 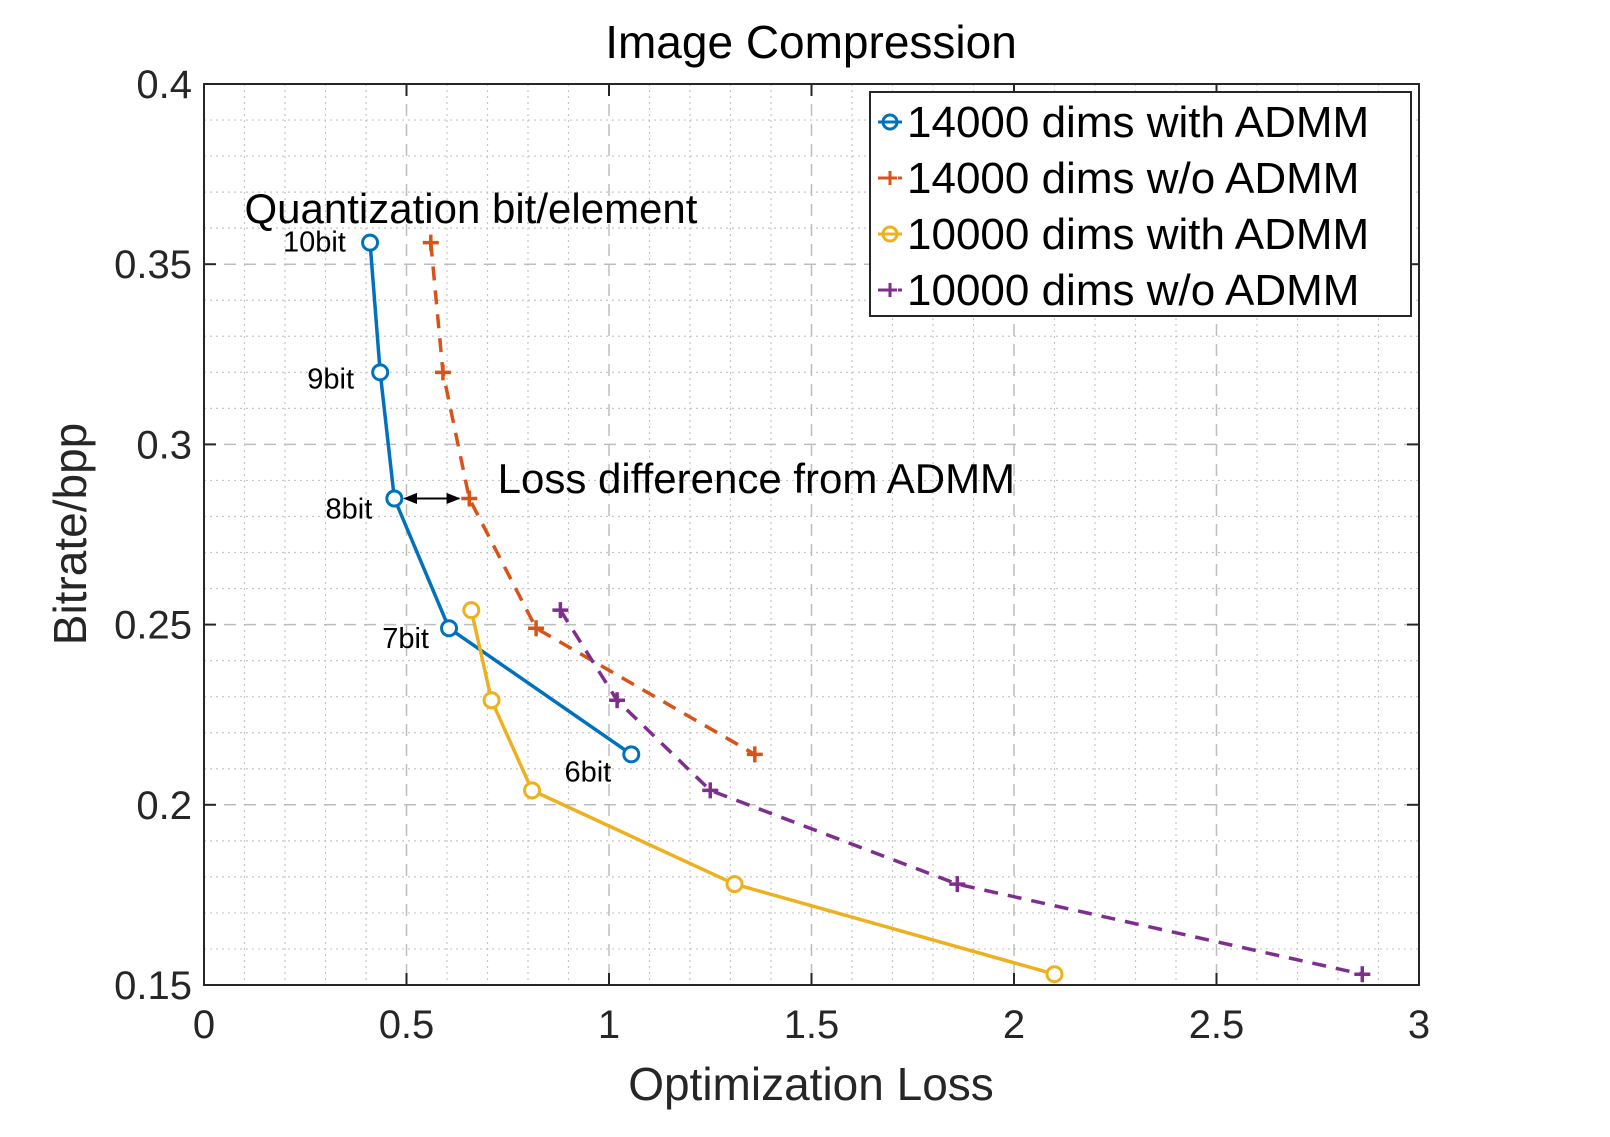 What do you see at coordinates (407, 1025) in the screenshot?
I see `x-tick-label: 0.5` at bounding box center [407, 1025].